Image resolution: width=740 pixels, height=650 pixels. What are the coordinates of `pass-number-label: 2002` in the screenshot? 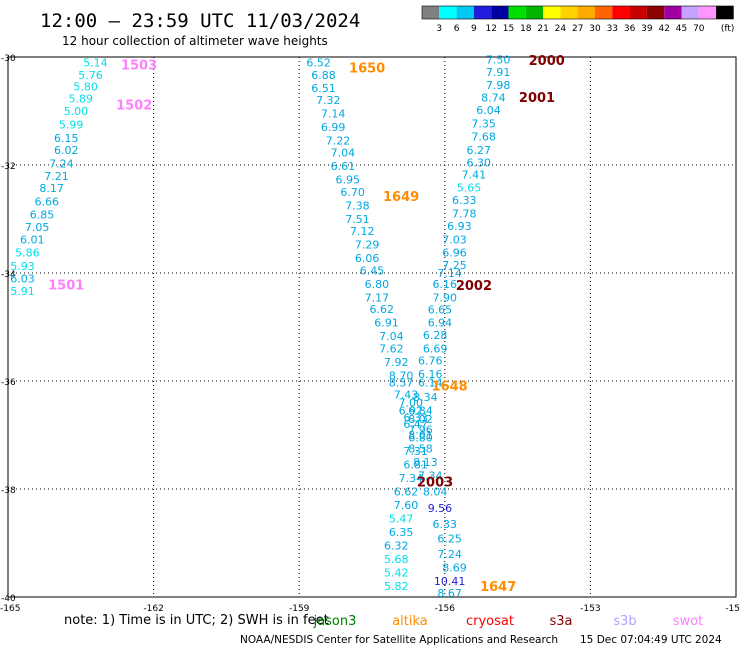 It's located at (474, 286).